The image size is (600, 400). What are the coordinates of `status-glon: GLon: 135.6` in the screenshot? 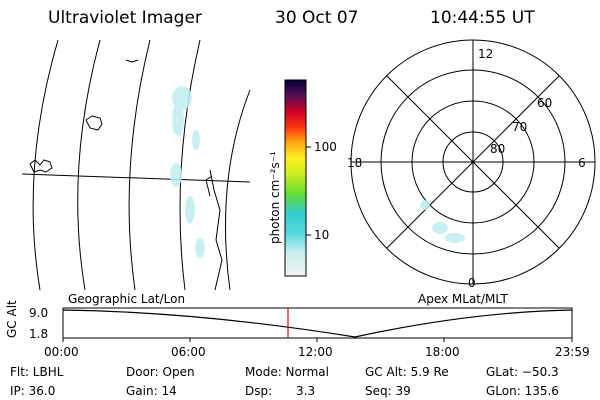 It's located at (522, 391).